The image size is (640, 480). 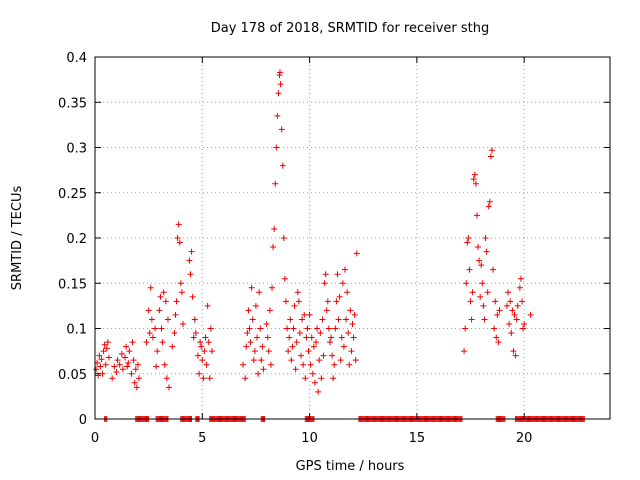 I want to click on y-tick-label: 0, so click(x=83, y=420).